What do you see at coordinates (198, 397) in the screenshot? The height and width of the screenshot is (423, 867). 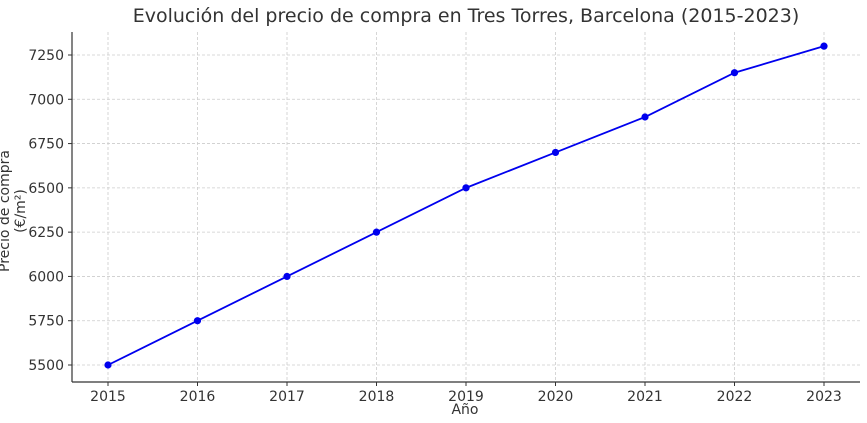 I see `x-tick-label: 2016` at bounding box center [198, 397].